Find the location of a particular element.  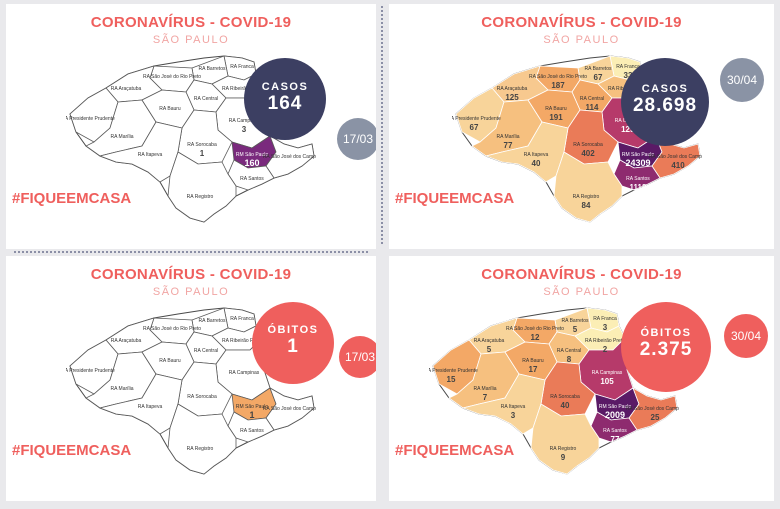

region-value-rmsp: 2009 is located at coordinates (615, 415).